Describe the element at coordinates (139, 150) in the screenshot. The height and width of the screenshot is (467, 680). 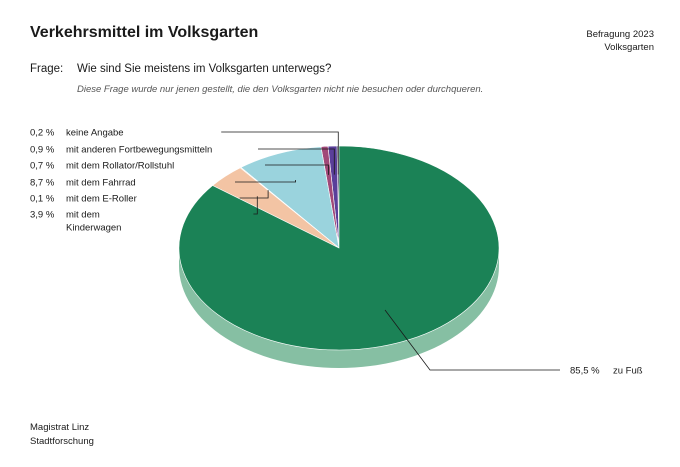
I see `label-mit-anderen-fortbewegungsmitteln: mit anderen Fortbewegungsmitteln` at that location.